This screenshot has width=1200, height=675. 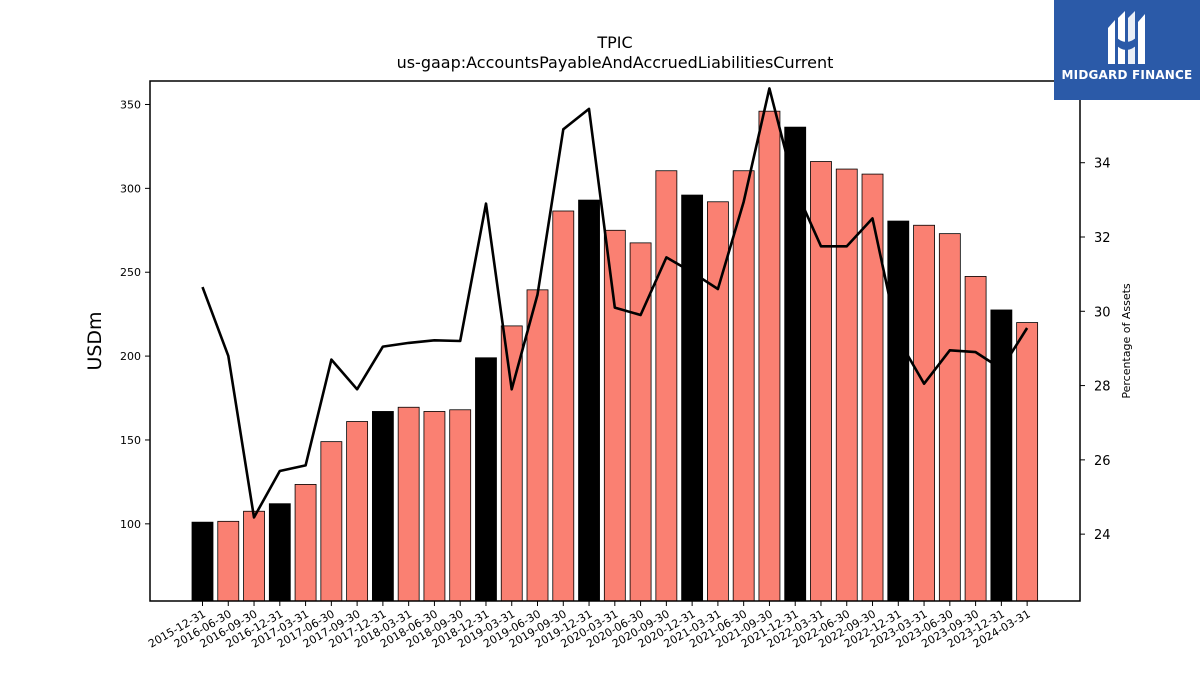 I want to click on y-tick-label: 300, so click(x=130, y=188).